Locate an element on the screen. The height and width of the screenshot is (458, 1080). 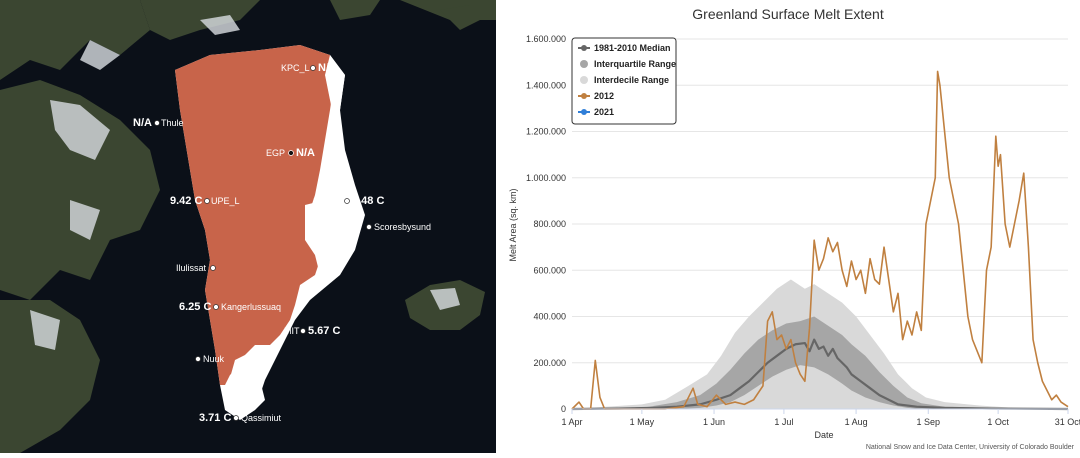
legend-item-2012: 2012 is located at coordinates (596, 96).